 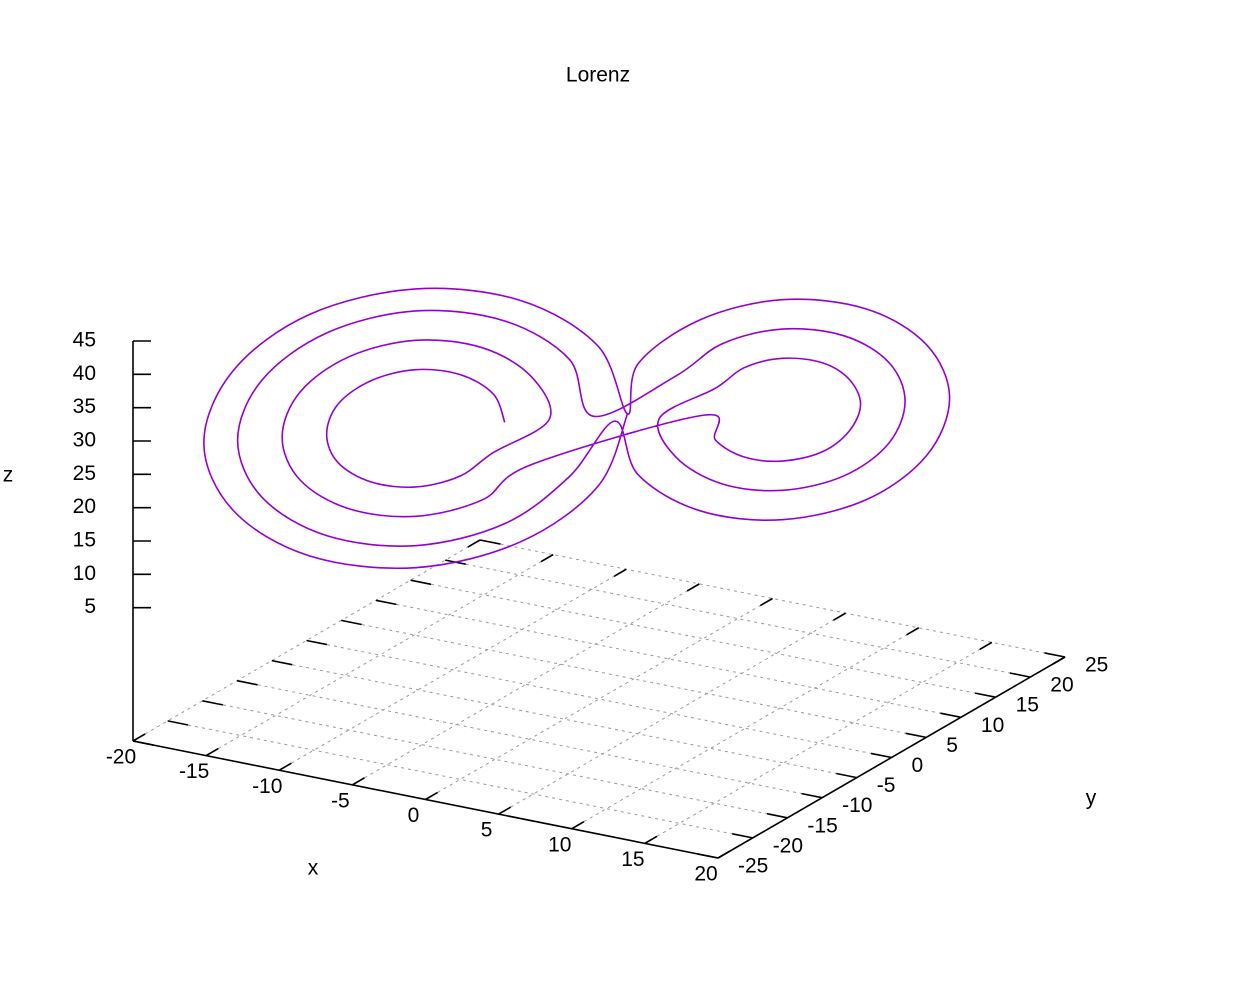 I want to click on x-tick-label: 15, so click(x=632, y=859).